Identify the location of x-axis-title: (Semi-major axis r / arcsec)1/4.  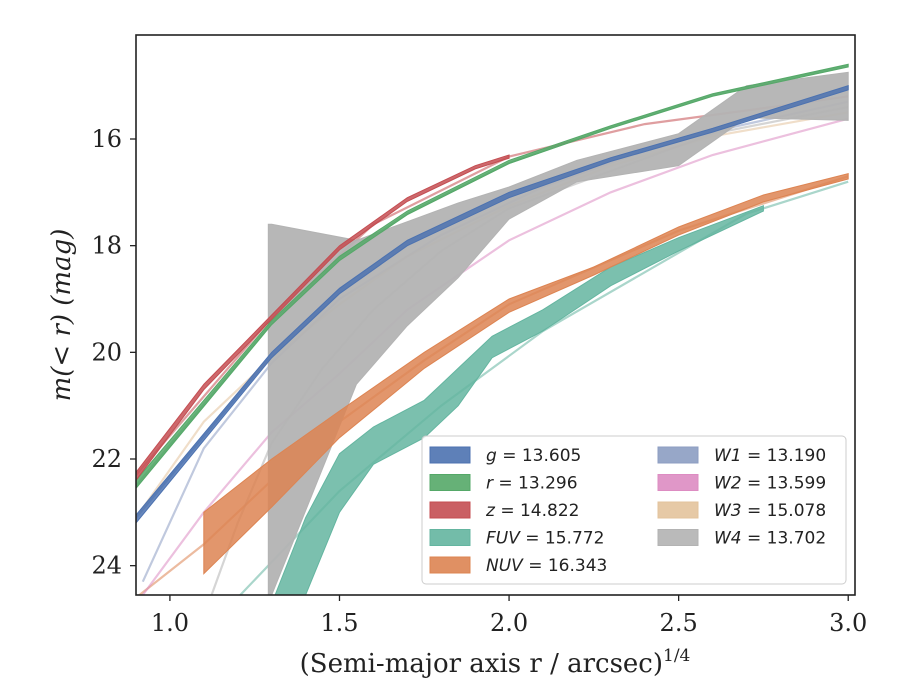
(495, 662).